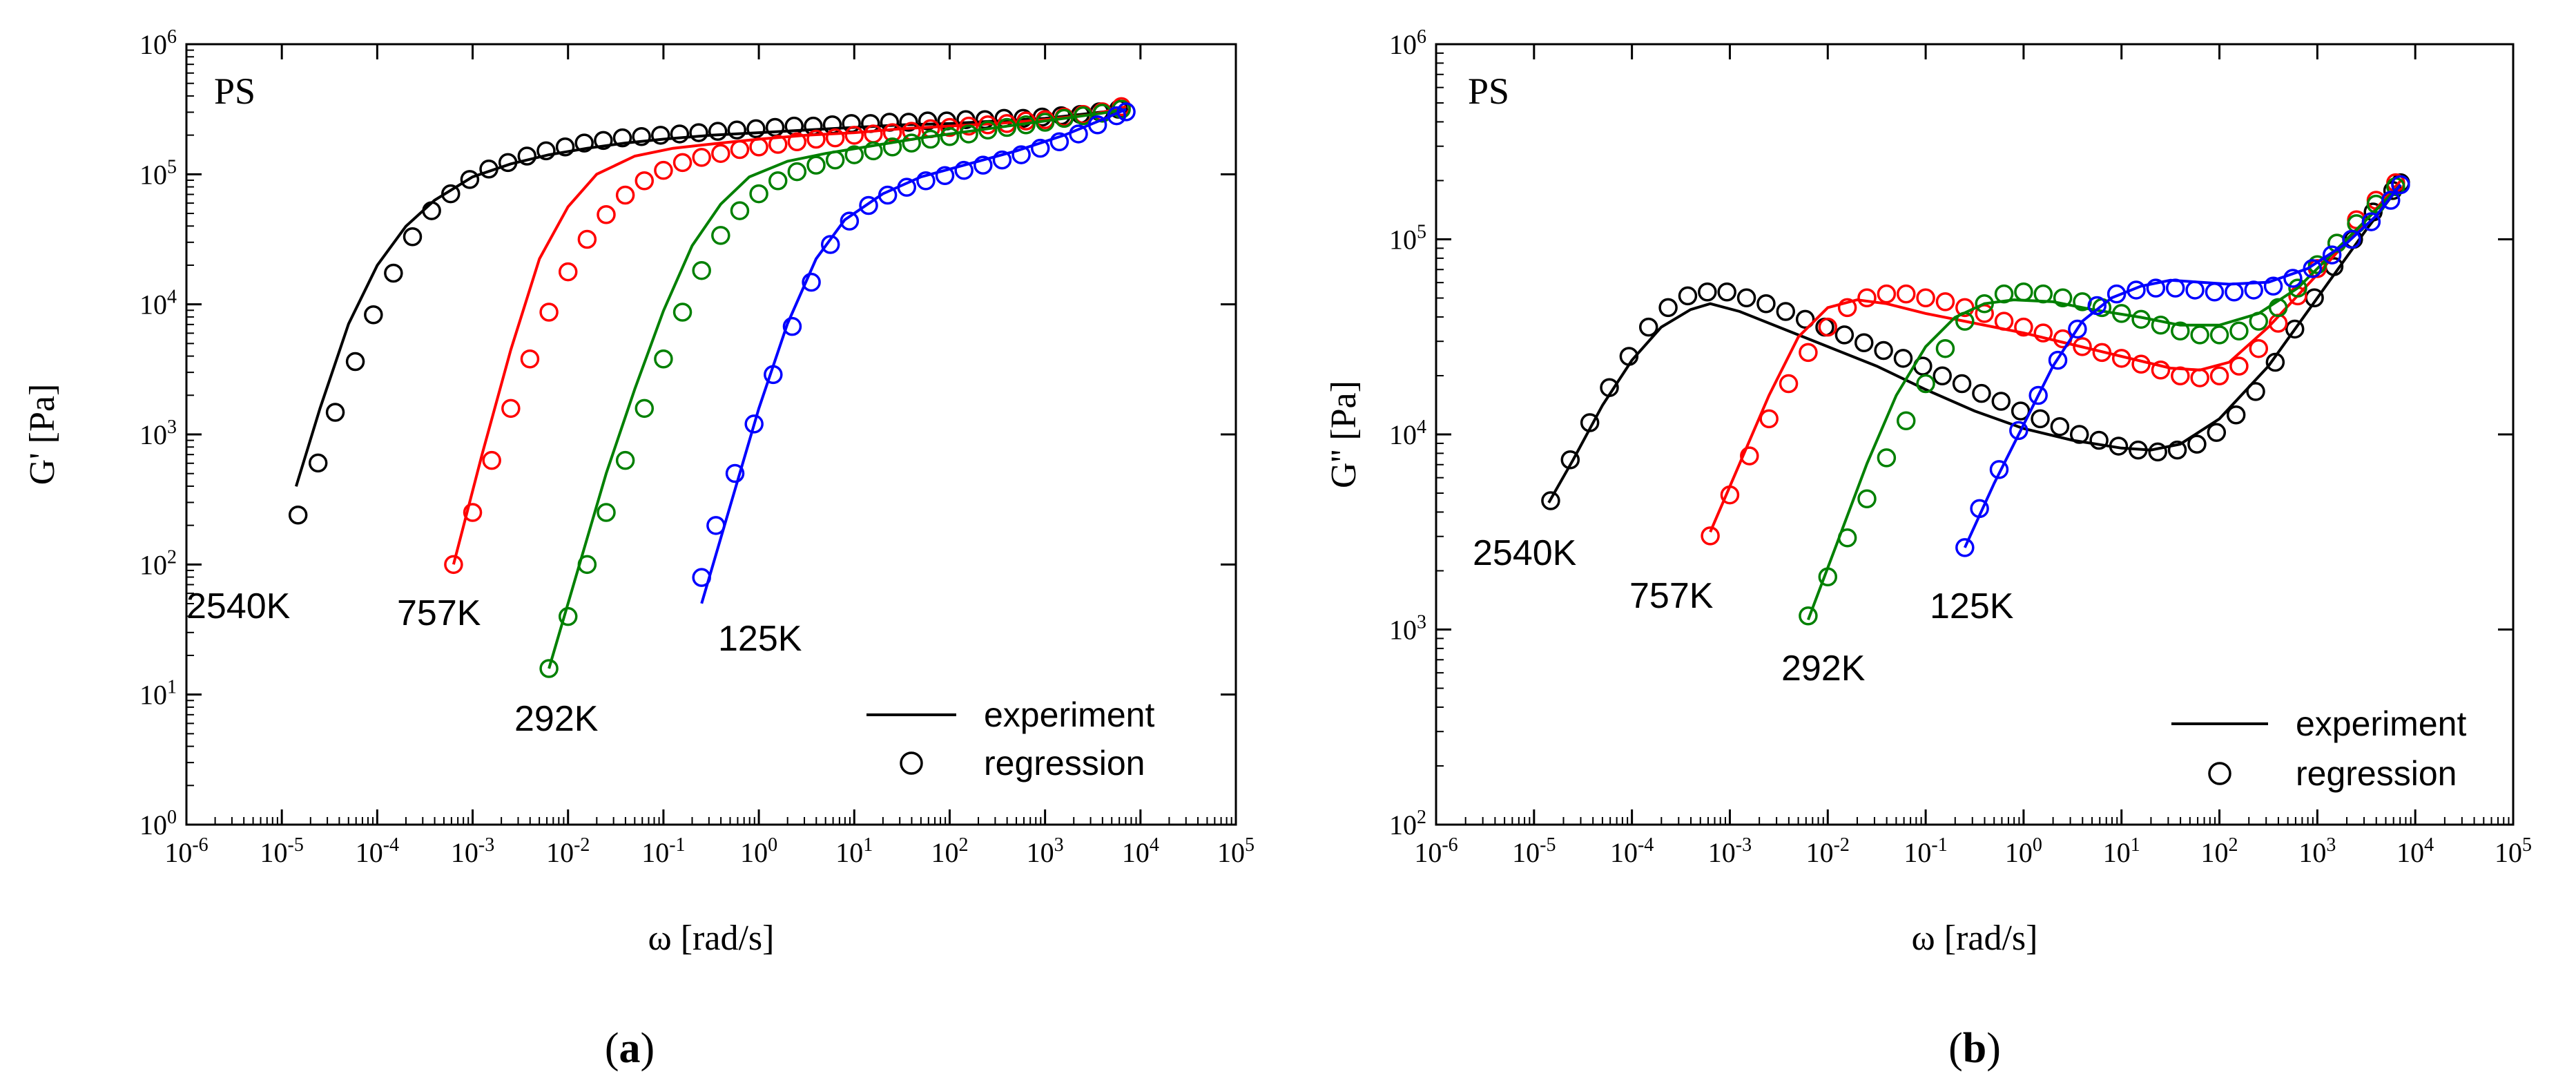  Describe the element at coordinates (1046, 851) in the screenshot. I see `x-tick-label: 10³` at that location.